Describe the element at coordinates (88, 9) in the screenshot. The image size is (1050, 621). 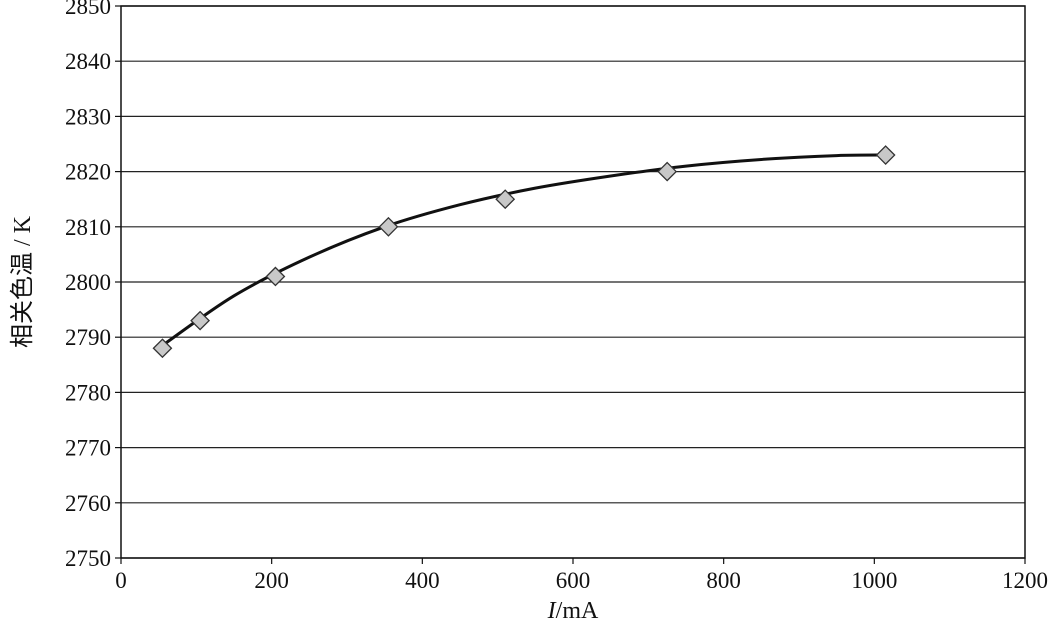
I see `y-tick-label: 2850` at that location.